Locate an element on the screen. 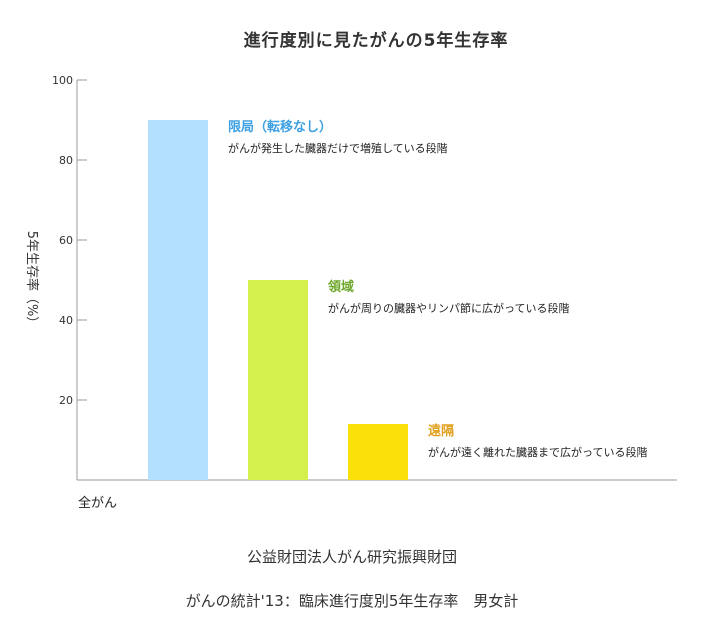  bar-description: がんが発生した臓器だけで増殖している段階 is located at coordinates (338, 148).